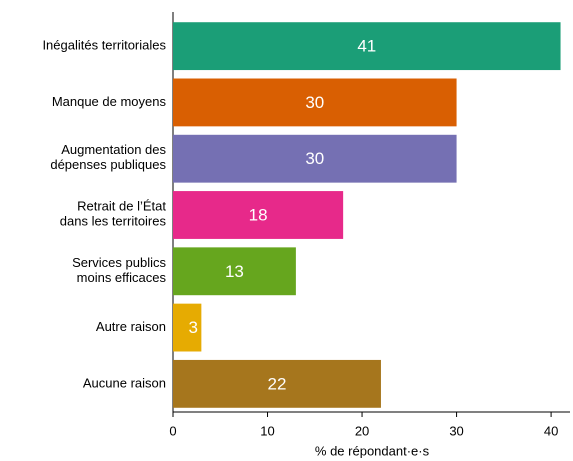 This screenshot has height=461, width=573. I want to click on y-tick-label: Aucune raison, so click(124, 382).